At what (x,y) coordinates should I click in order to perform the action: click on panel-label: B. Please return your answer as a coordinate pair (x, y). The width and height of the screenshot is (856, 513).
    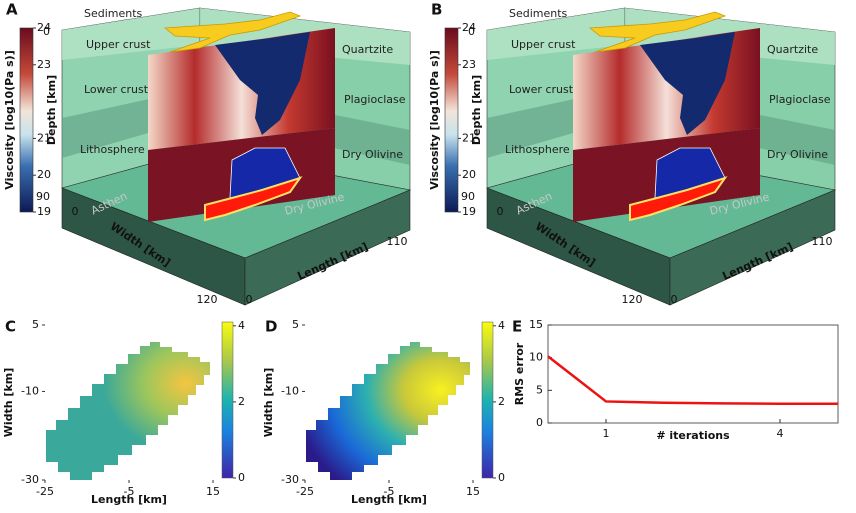
    Looking at the image, I should click on (436, 10).